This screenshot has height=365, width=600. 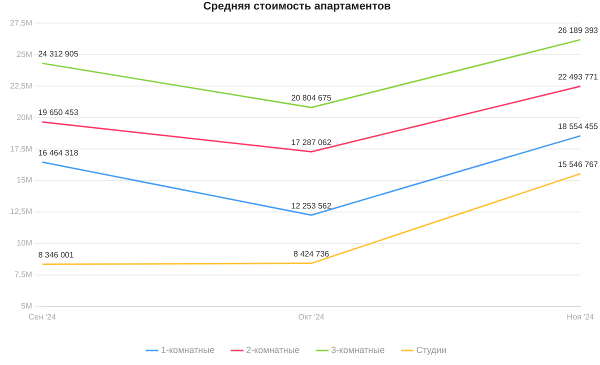 What do you see at coordinates (24, 54) in the screenshot?
I see `y-tick-label: 25M` at bounding box center [24, 54].